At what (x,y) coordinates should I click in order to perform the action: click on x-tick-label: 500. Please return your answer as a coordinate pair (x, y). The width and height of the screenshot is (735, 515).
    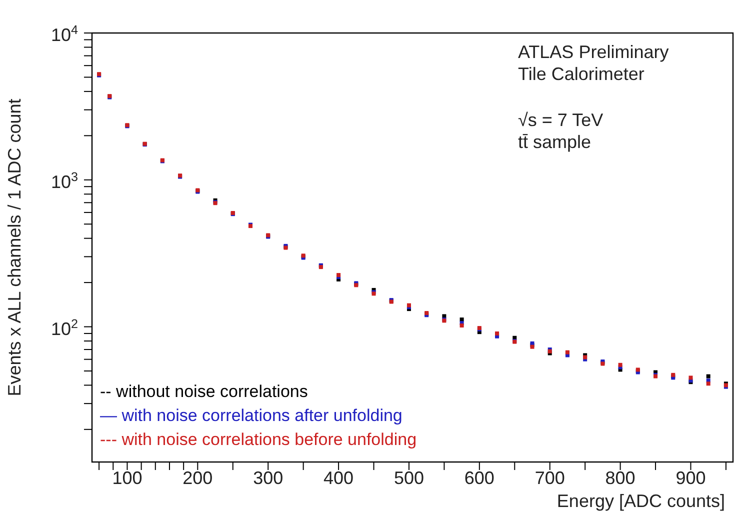
    Looking at the image, I should click on (409, 478).